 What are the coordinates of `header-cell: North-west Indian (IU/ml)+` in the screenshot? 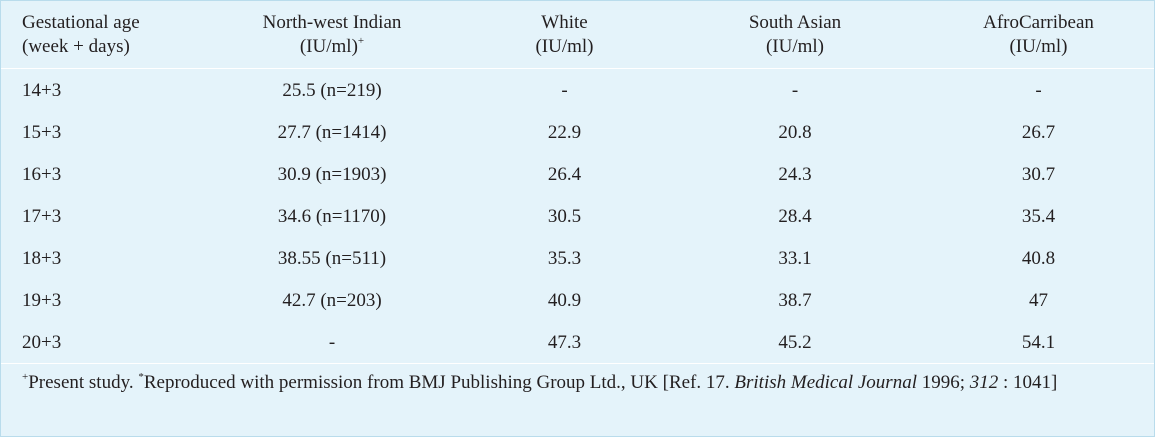 It's located at (332, 35).